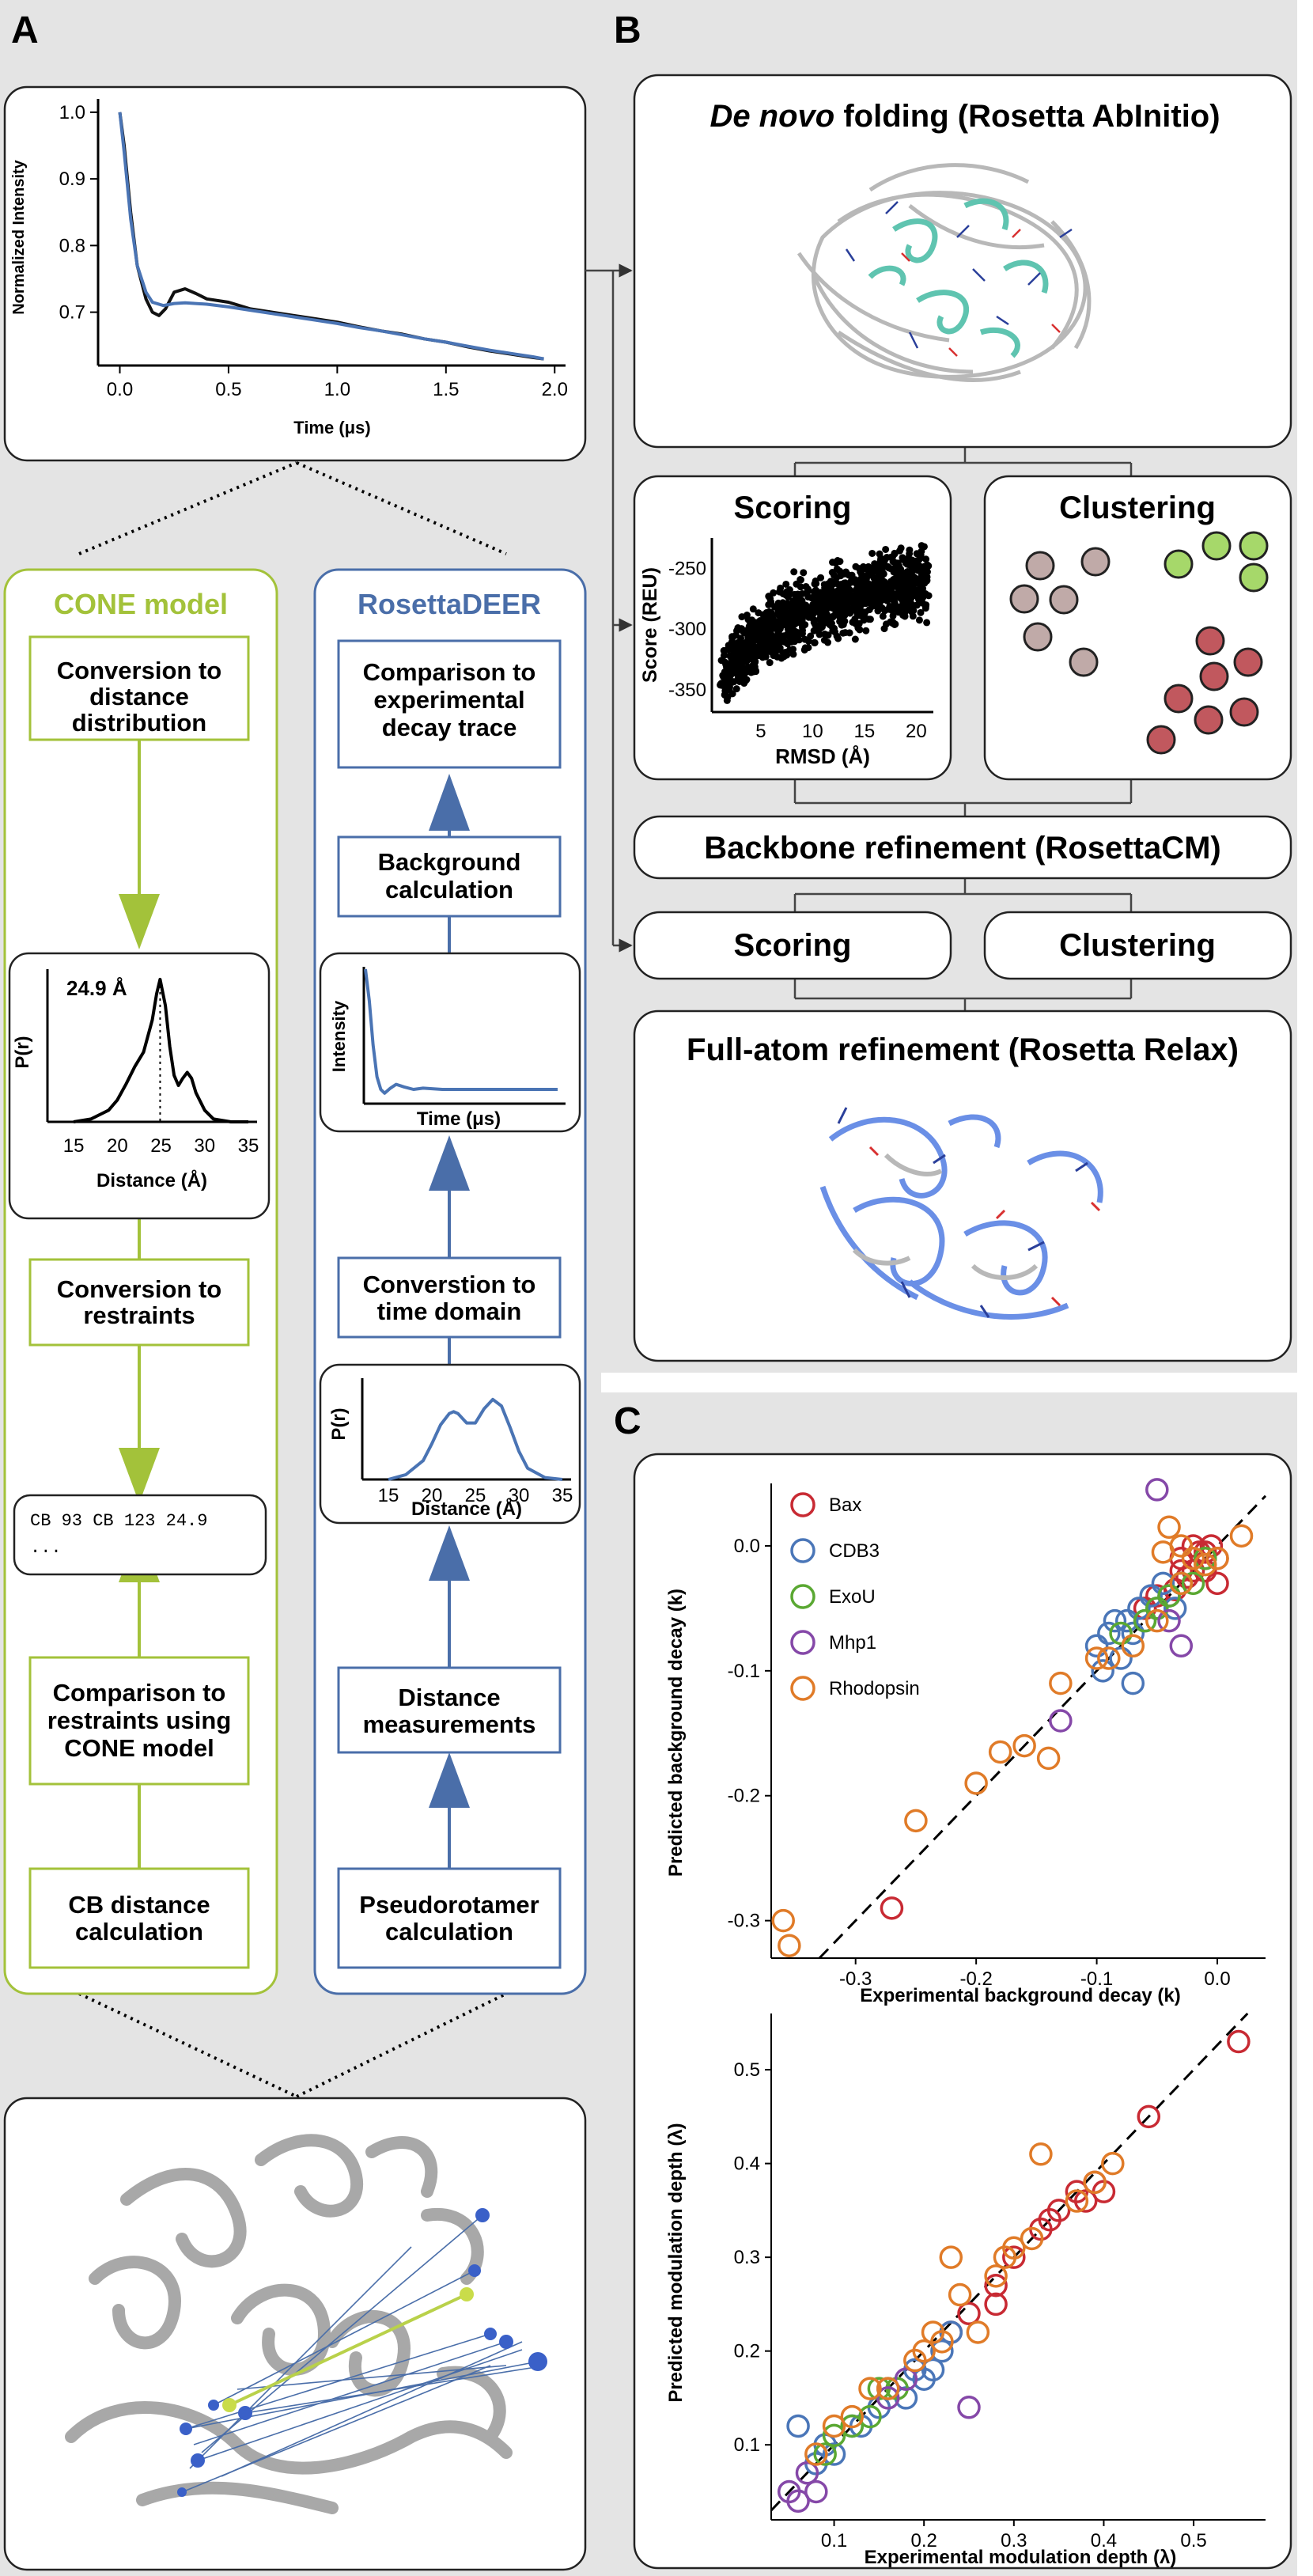 The image size is (1313, 2576). Describe the element at coordinates (845, 1505) in the screenshot. I see `legend-label-bax: Bax` at that location.